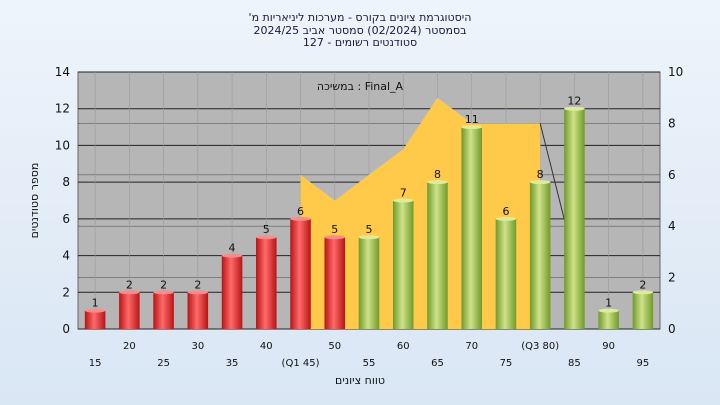  I want to click on x-tick-label: 85, so click(574, 363).